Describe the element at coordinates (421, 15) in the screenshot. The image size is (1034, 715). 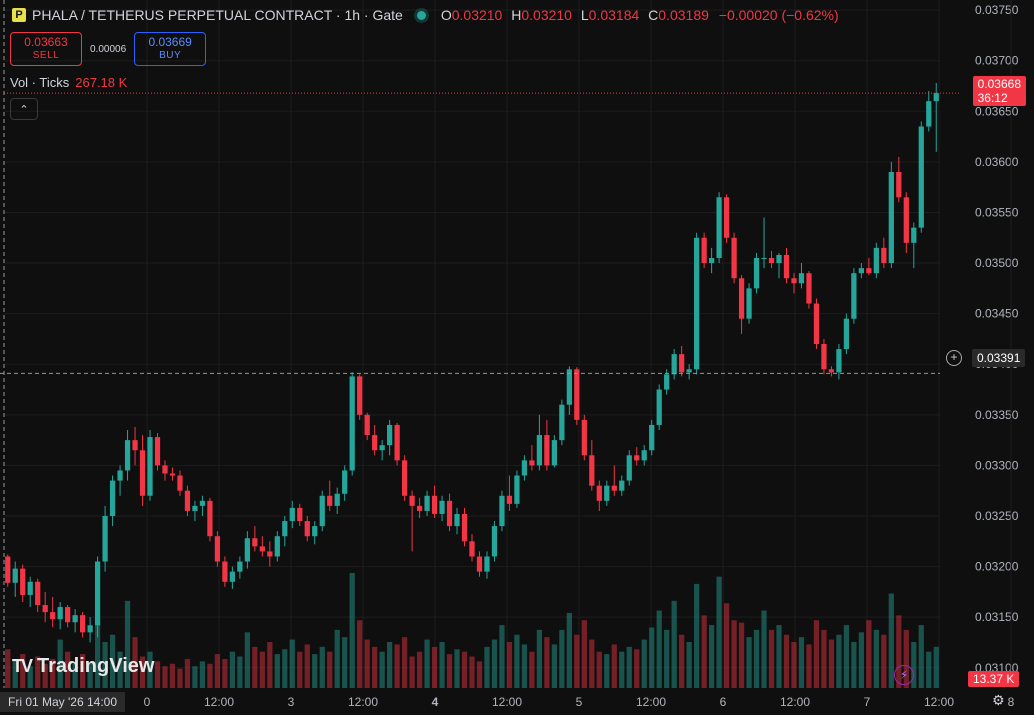
I see `market-status-icon` at that location.